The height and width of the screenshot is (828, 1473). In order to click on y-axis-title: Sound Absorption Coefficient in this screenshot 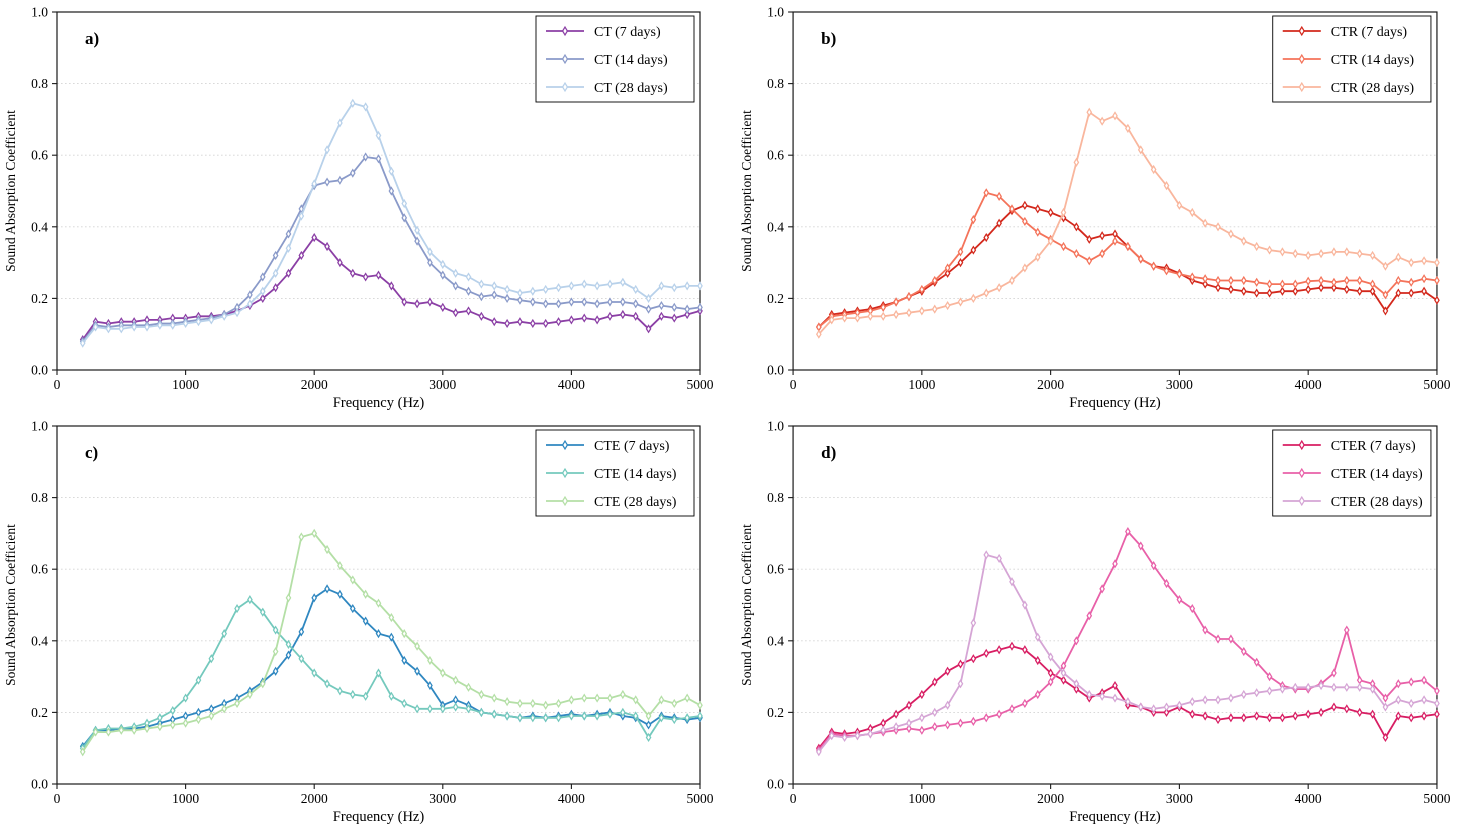, I will do `click(746, 605)`.